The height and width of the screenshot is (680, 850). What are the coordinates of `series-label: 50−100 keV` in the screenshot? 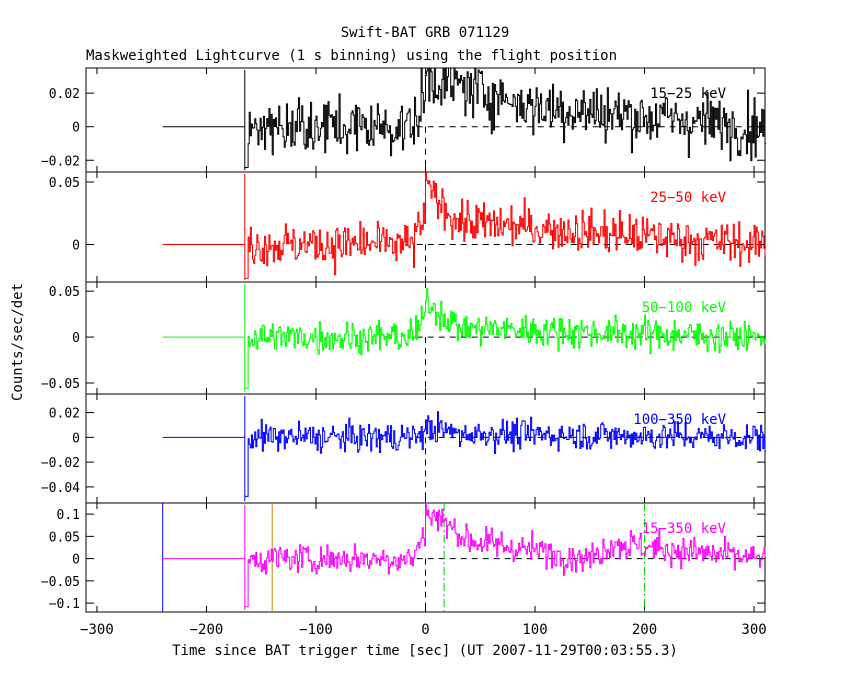 It's located at (684, 308).